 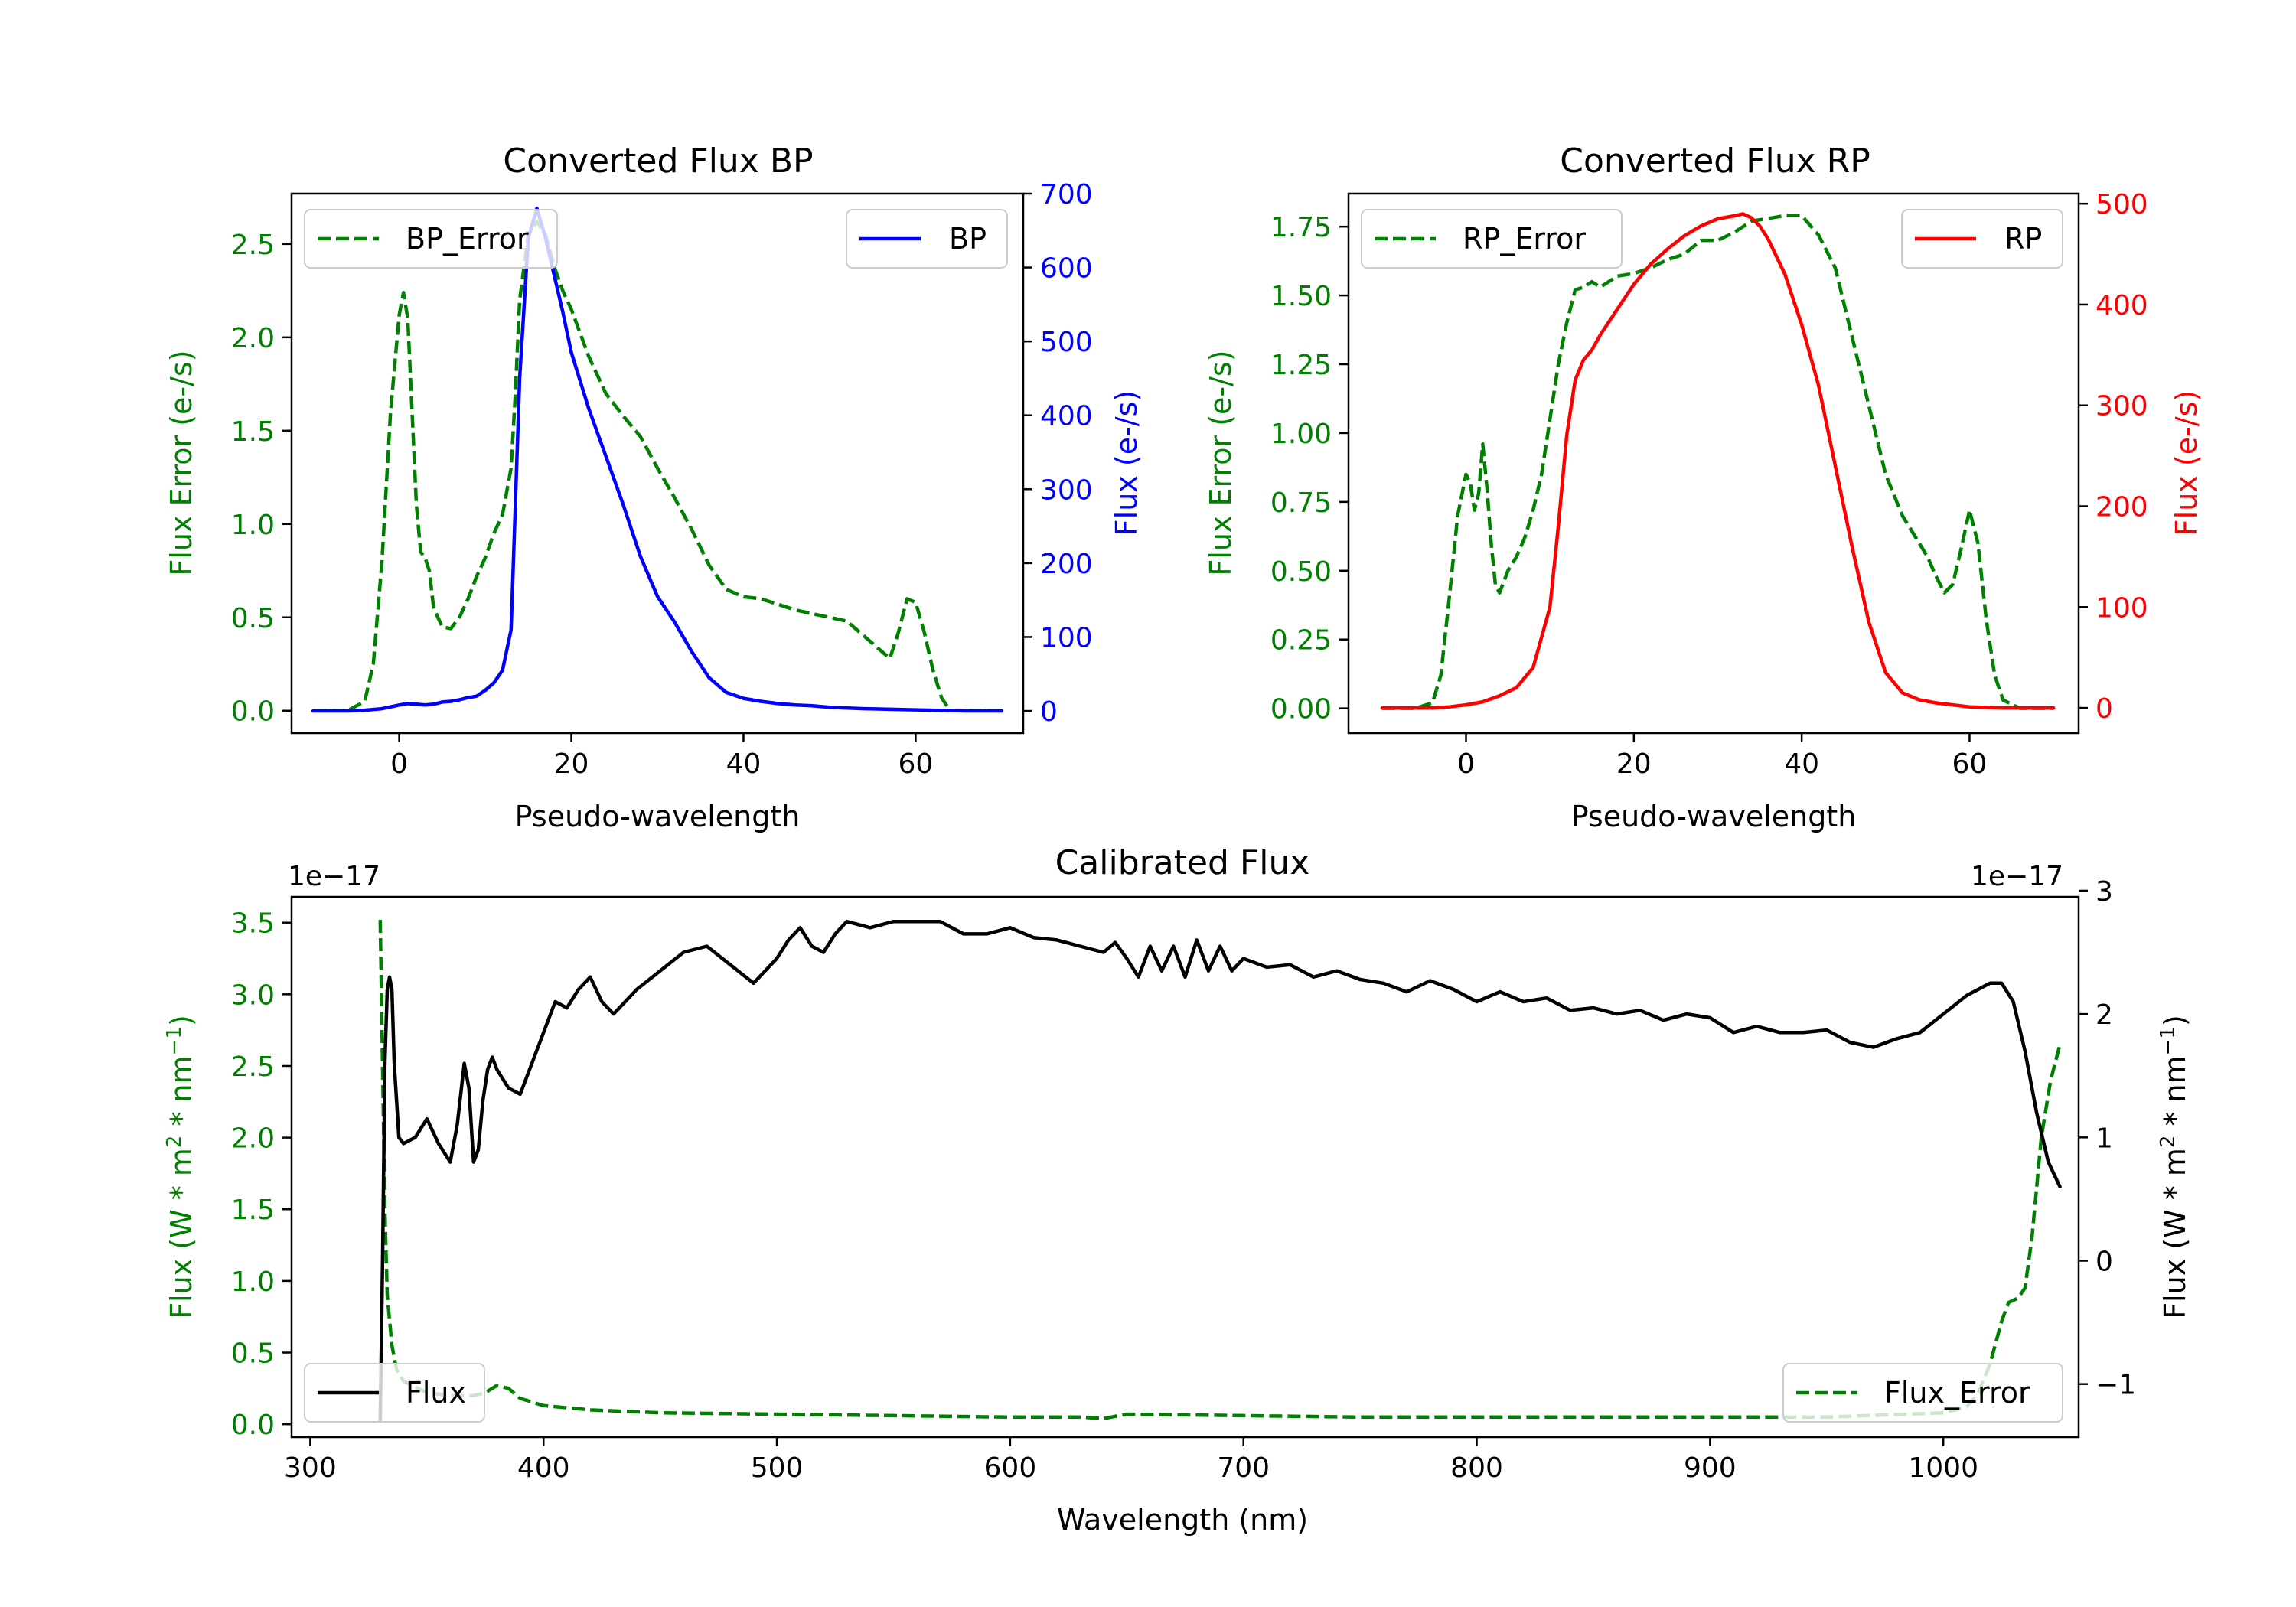 I want to click on bp-series-group, so click(x=657, y=460).